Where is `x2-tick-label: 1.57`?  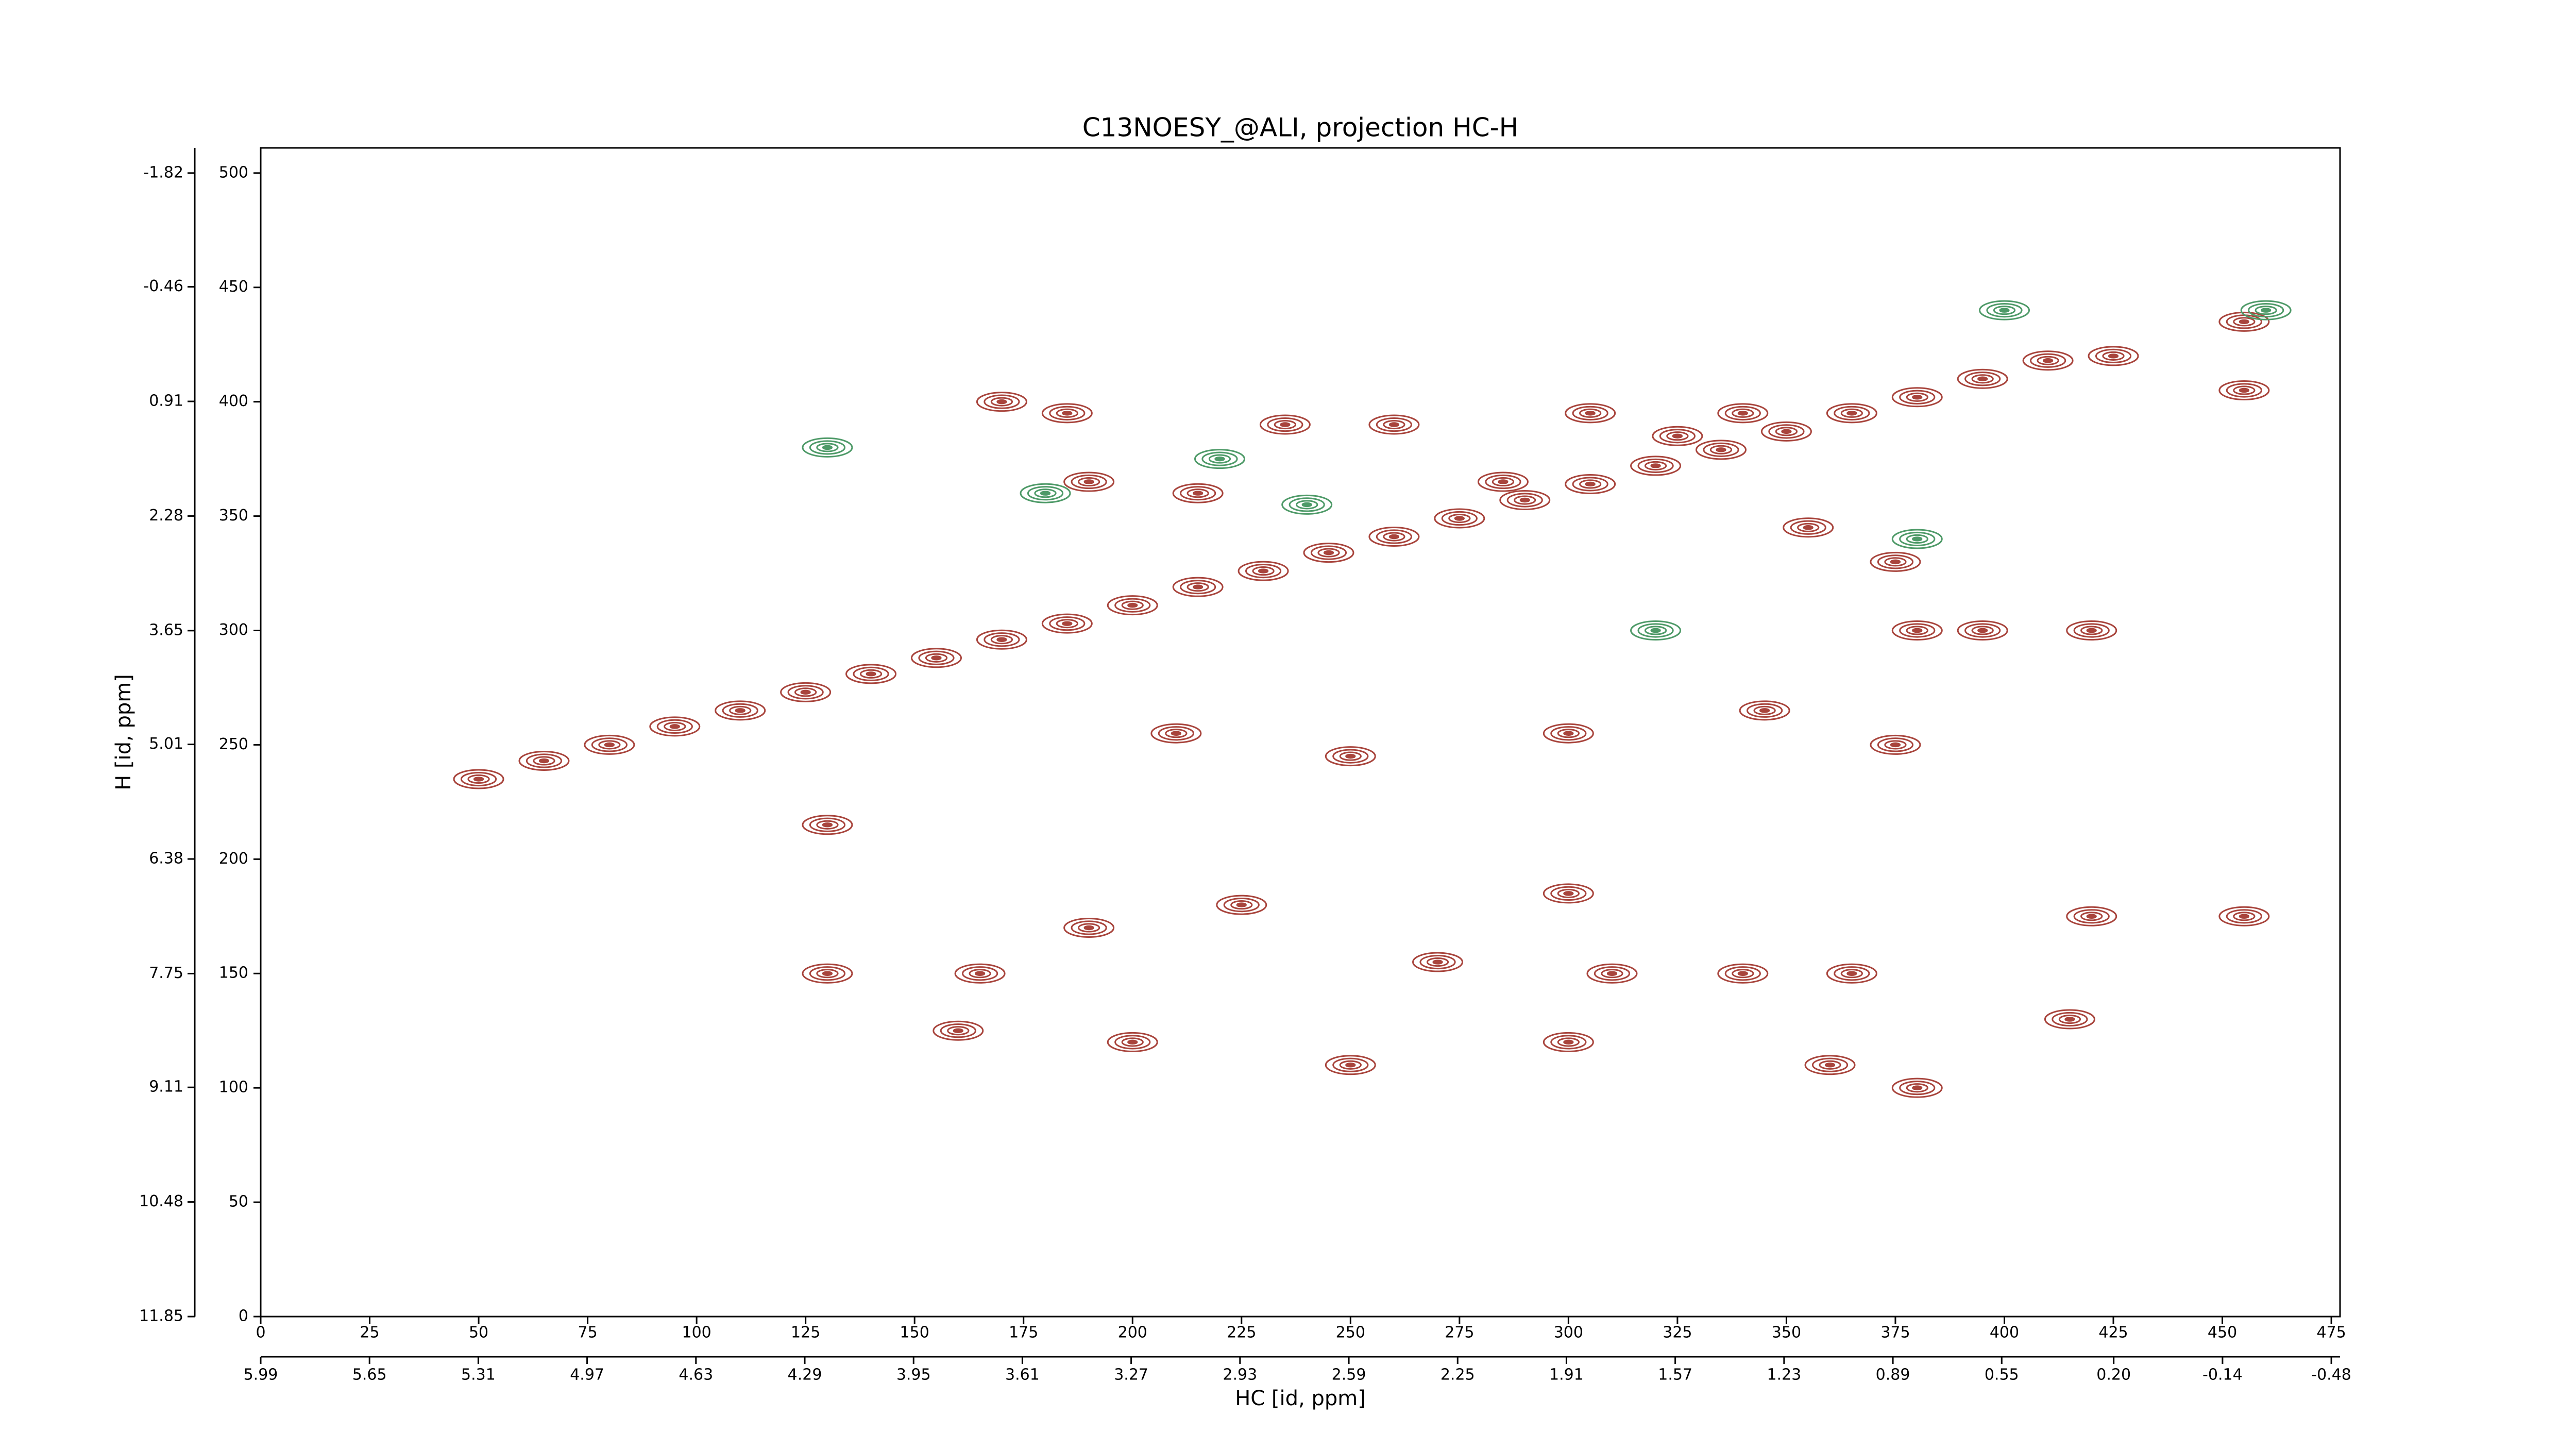
x2-tick-label: 1.57 is located at coordinates (1675, 1375).